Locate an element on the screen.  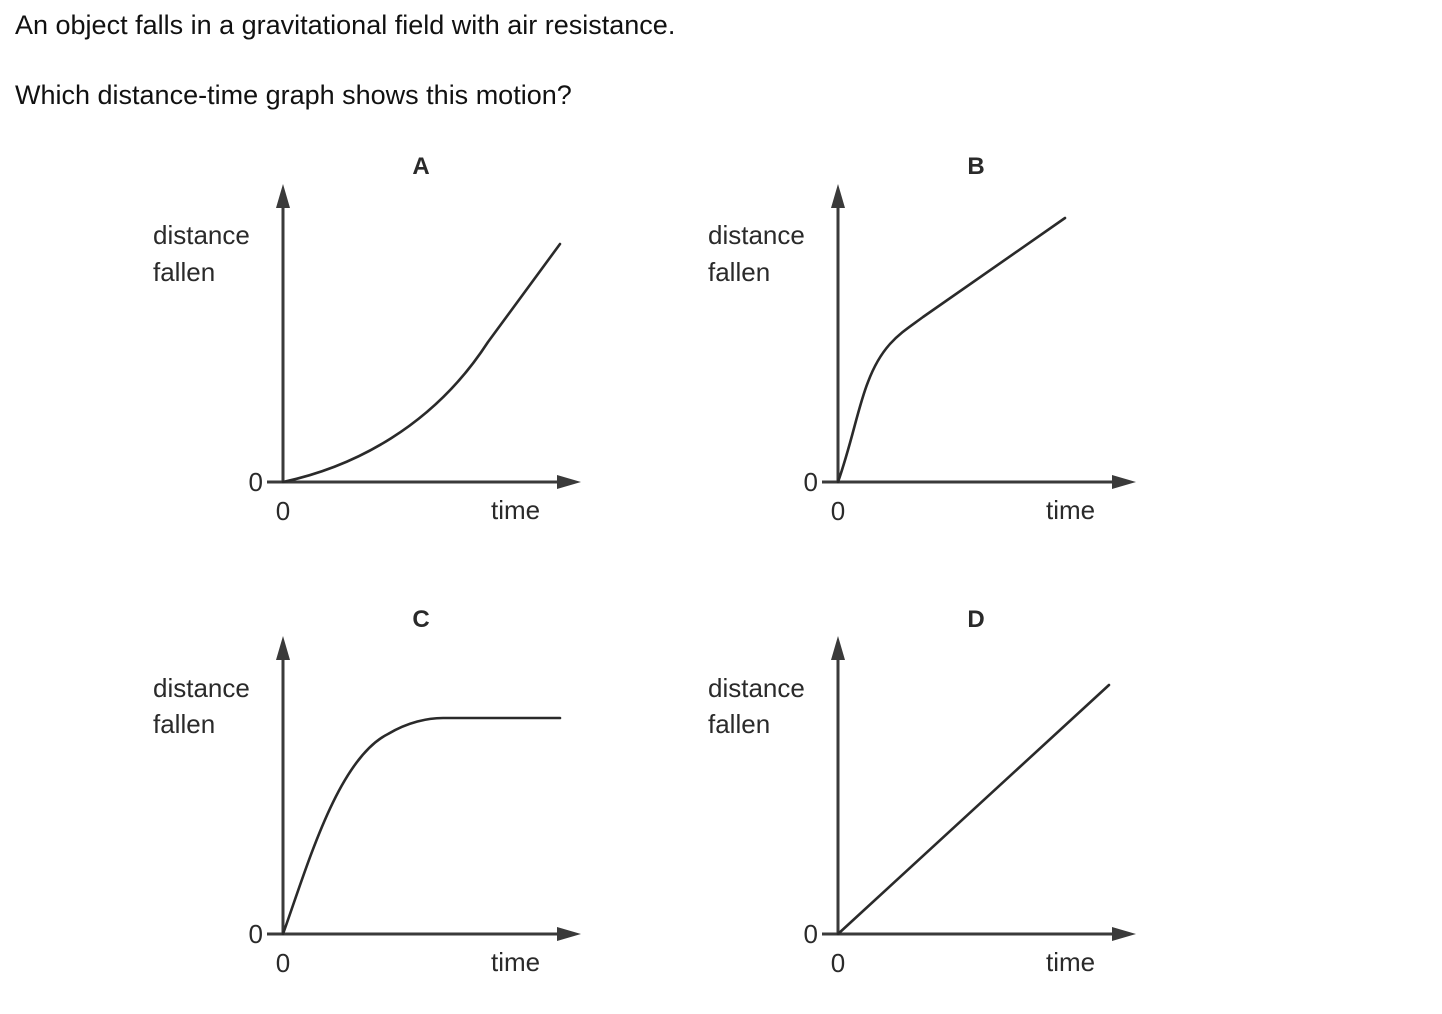
graph-option-b: B distance fallen 0 0 time is located at coordinates (922, 339).